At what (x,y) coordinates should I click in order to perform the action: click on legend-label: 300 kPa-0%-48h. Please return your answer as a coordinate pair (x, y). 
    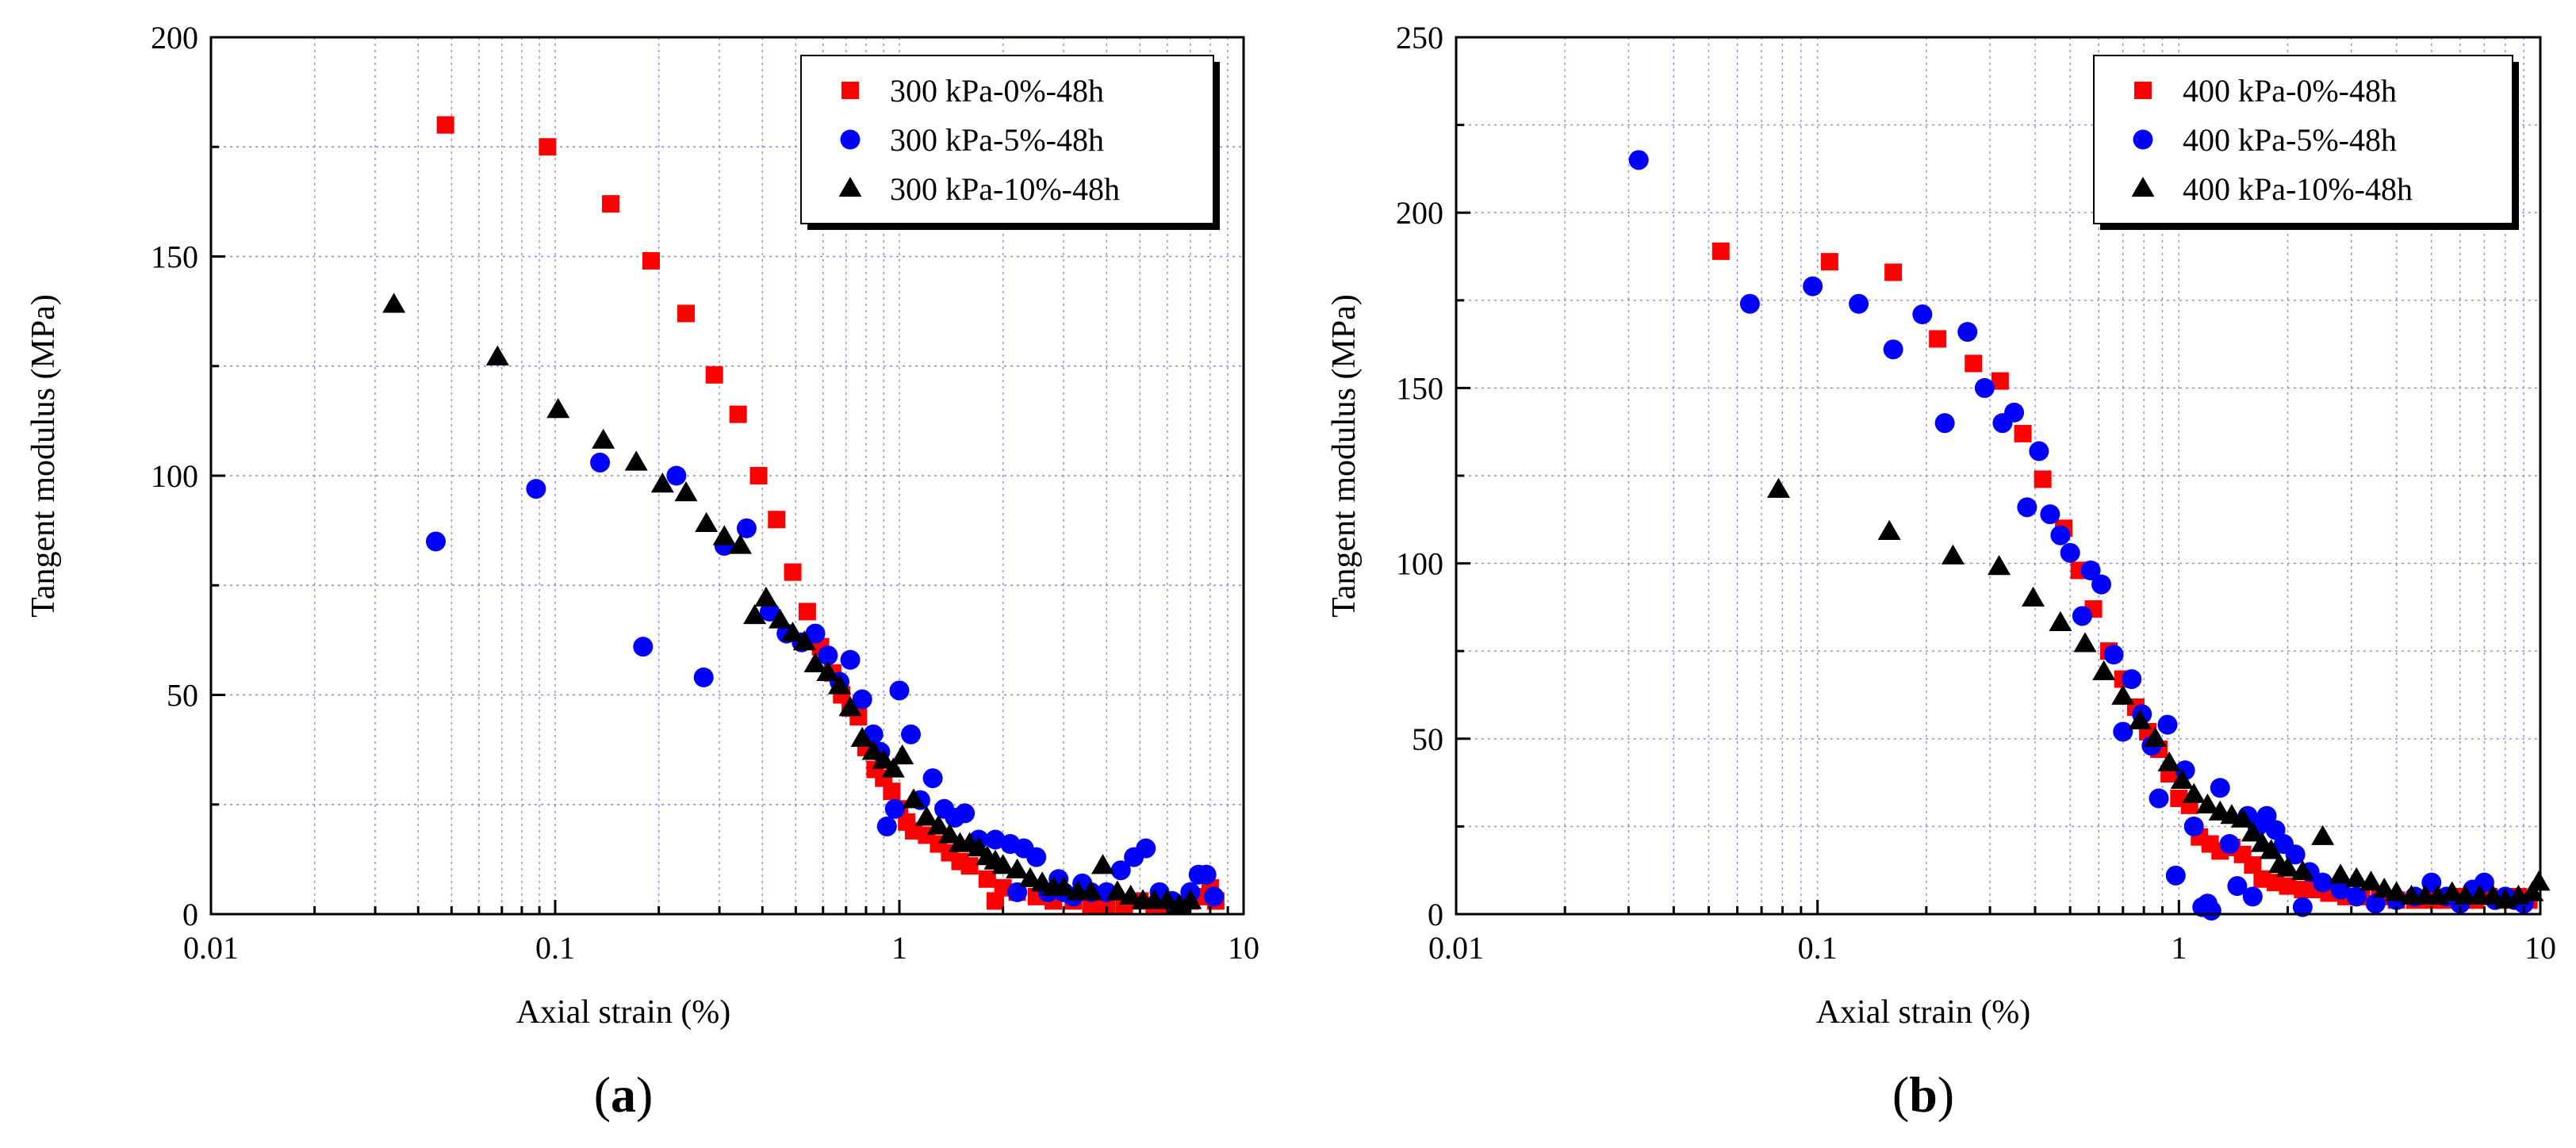
    Looking at the image, I should click on (997, 91).